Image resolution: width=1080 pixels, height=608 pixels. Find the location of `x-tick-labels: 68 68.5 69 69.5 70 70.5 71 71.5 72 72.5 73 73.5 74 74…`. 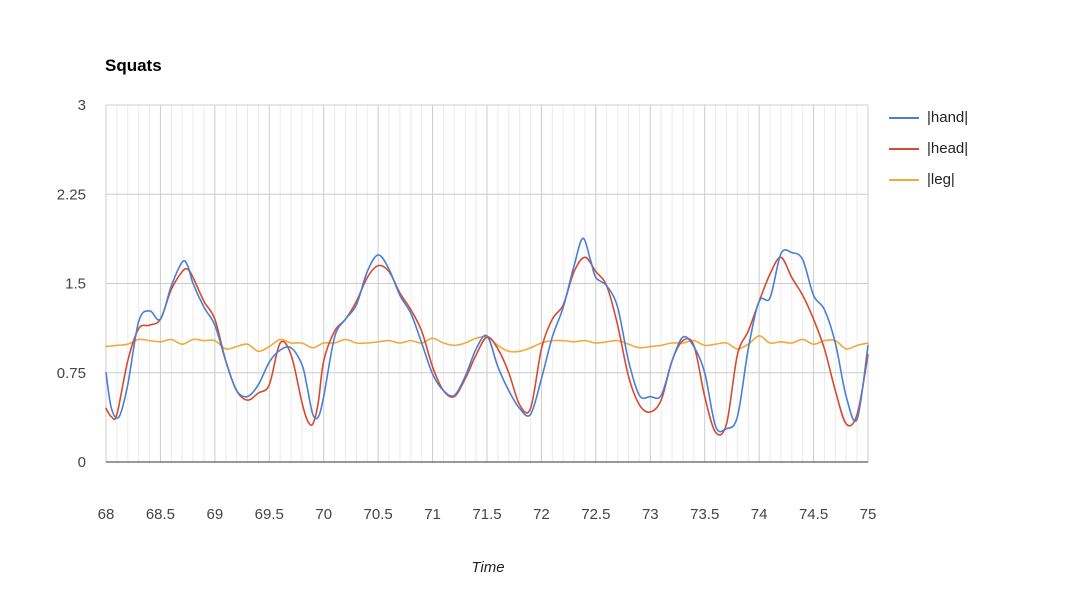

x-tick-labels: 68 68.5 69 69.5 70 70.5 71 71.5 72 72.5 73 73.5 74 74… is located at coordinates (487, 514).